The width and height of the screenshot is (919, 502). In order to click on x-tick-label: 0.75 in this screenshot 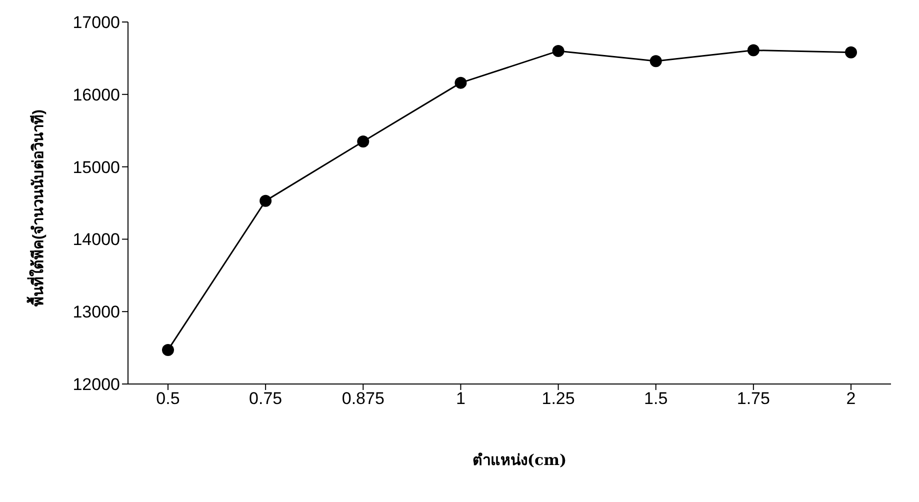, I will do `click(265, 398)`.